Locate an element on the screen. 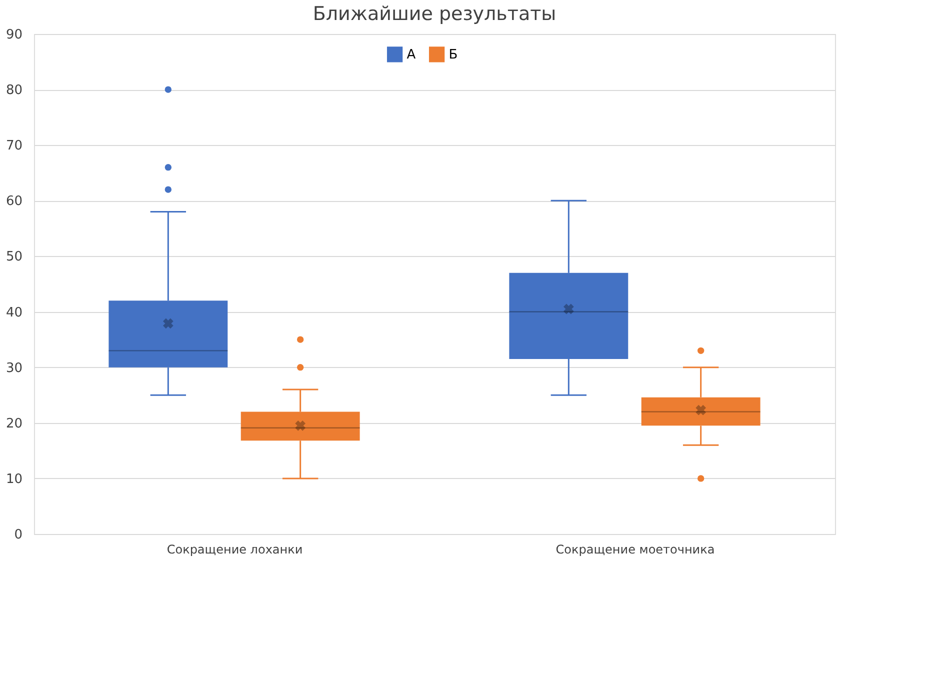 The height and width of the screenshot is (678, 939). y-tick-label: 50 is located at coordinates (14, 257).